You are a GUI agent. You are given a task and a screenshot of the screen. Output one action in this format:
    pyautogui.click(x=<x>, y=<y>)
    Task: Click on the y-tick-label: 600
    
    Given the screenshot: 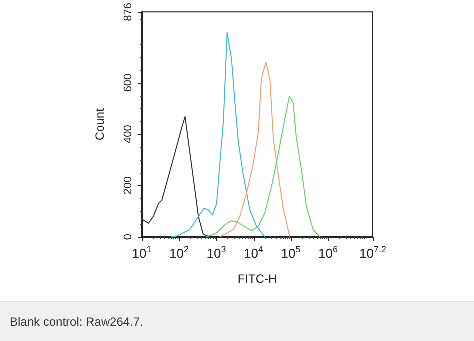 What is the action you would take?
    pyautogui.click(x=128, y=83)
    